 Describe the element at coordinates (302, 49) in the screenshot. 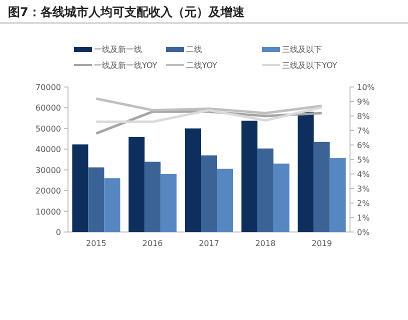

I see `legend-label: 三线及以下` at that location.